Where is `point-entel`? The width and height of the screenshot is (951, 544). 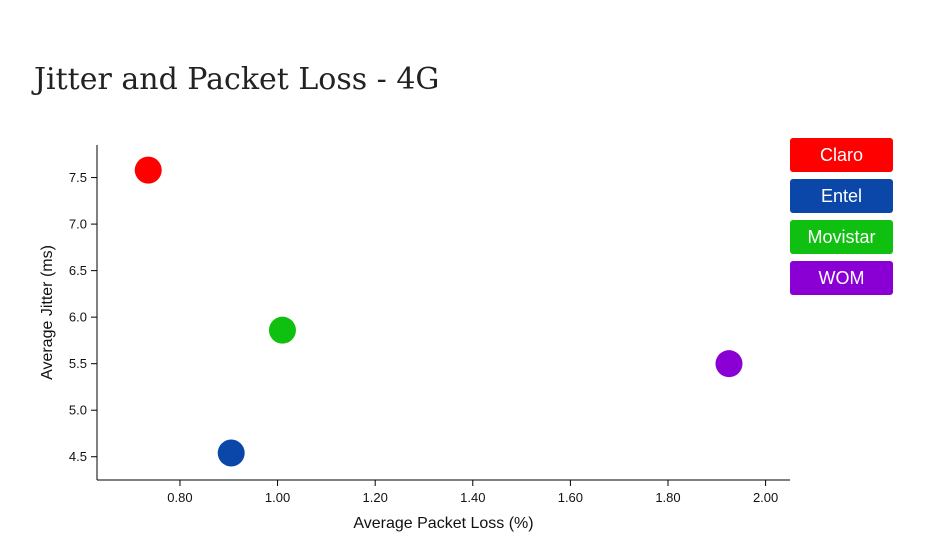 point-entel is located at coordinates (231, 453).